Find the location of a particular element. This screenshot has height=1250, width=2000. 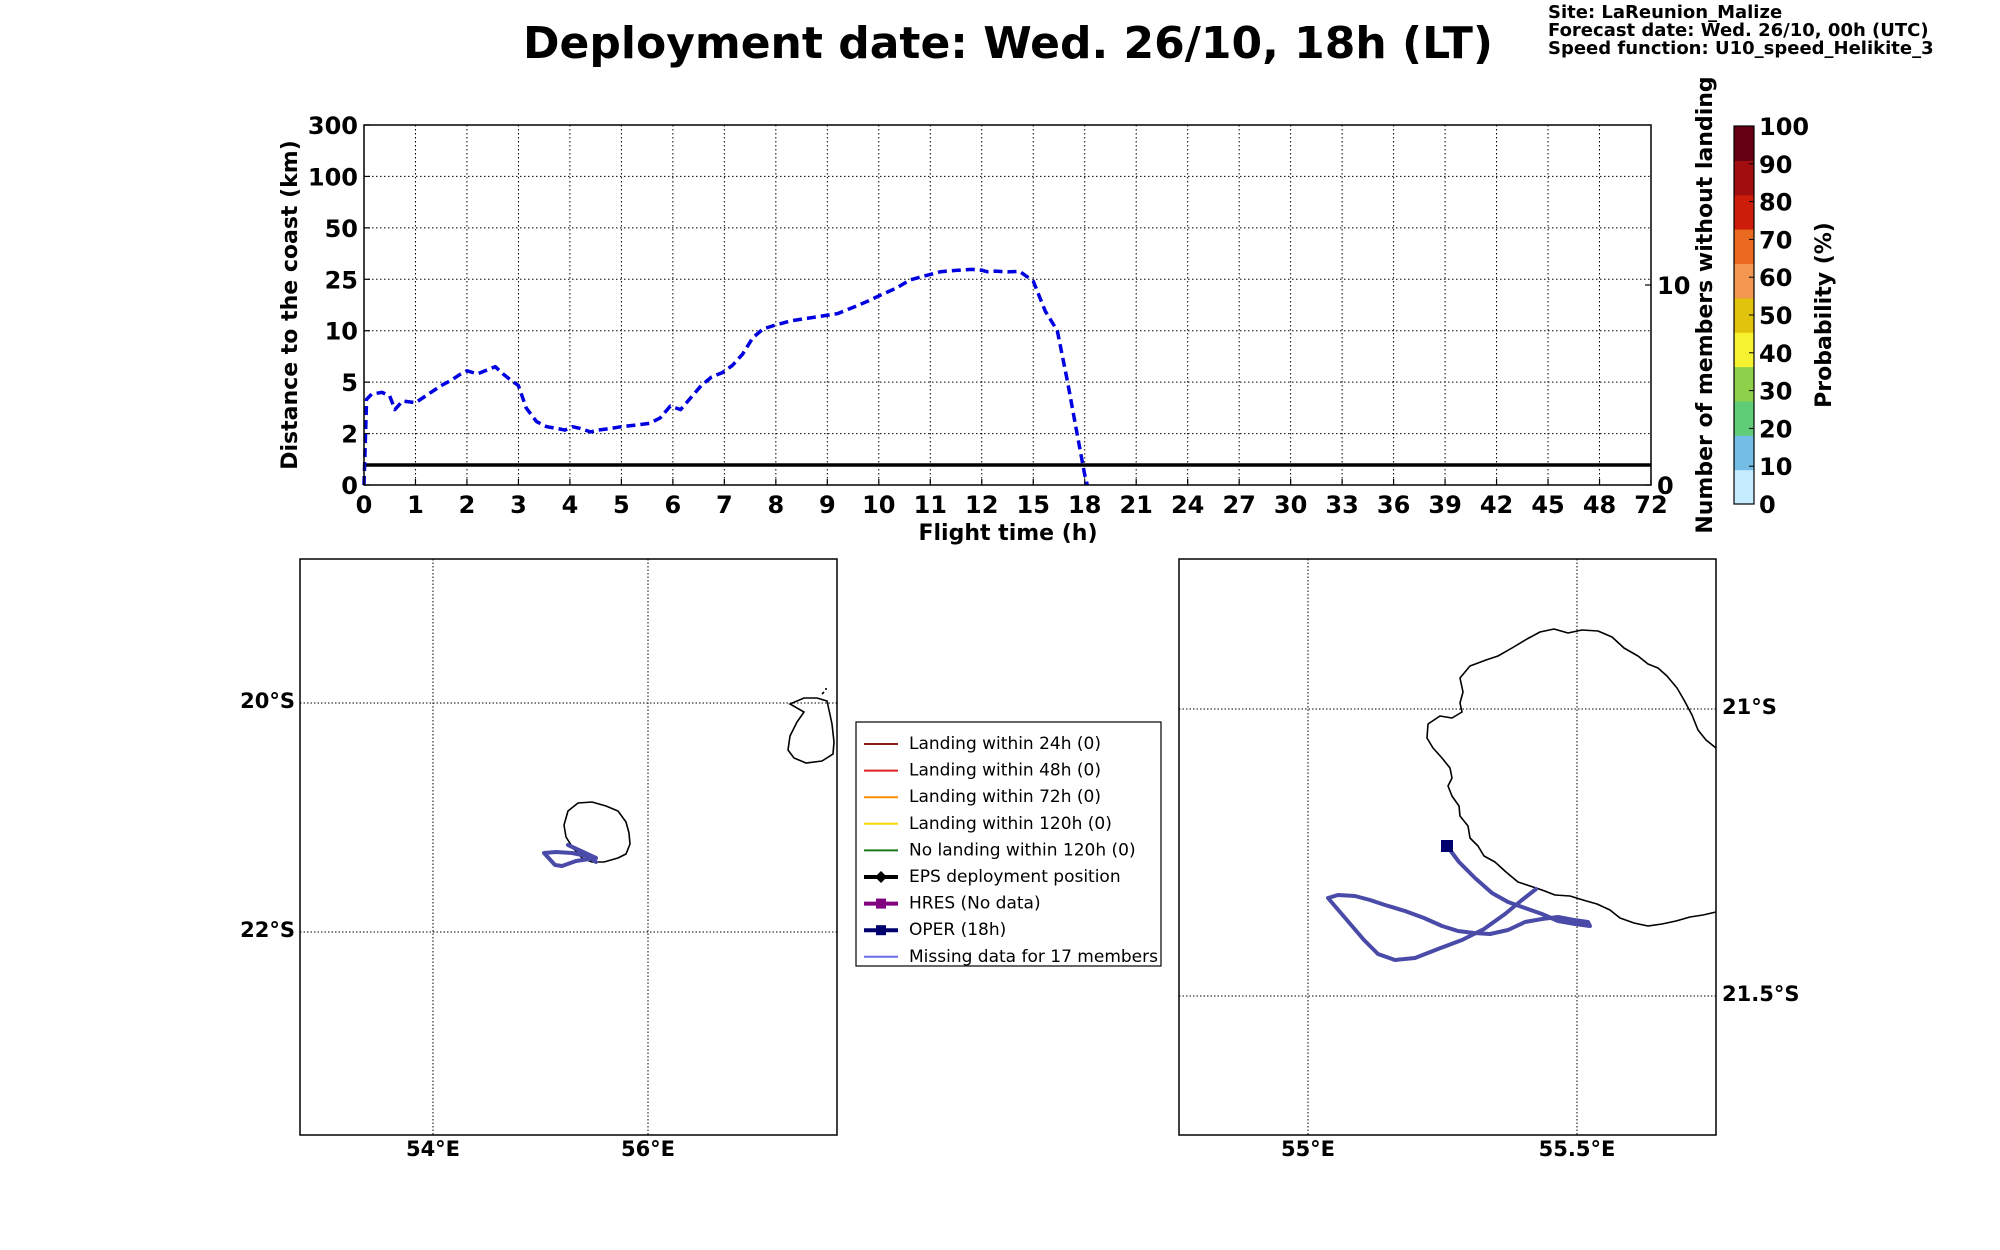

x-tick-label: 6 is located at coordinates (673, 505).